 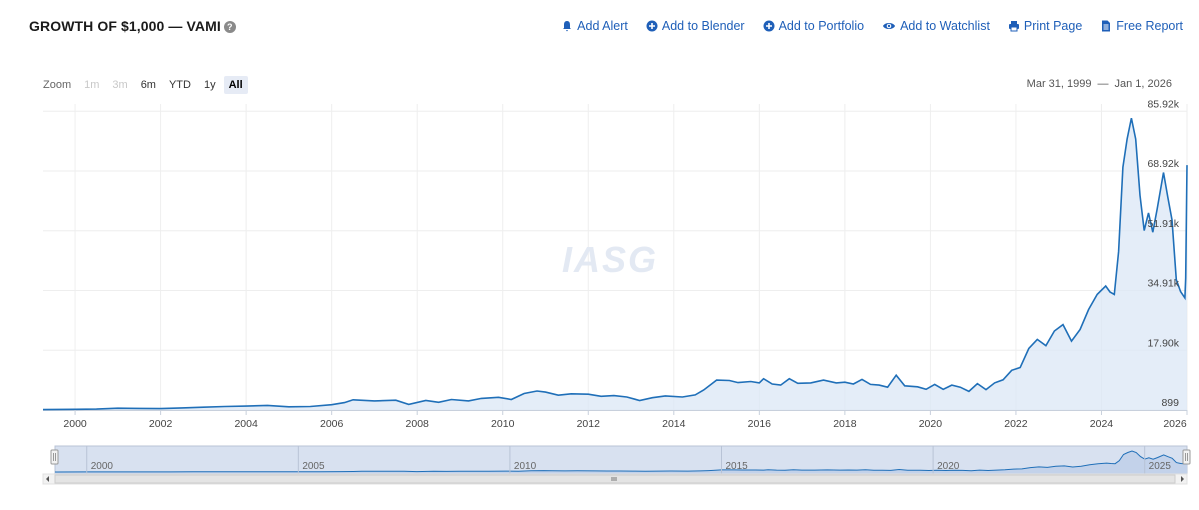 I want to click on print-page-label: Print Page, so click(x=1053, y=26).